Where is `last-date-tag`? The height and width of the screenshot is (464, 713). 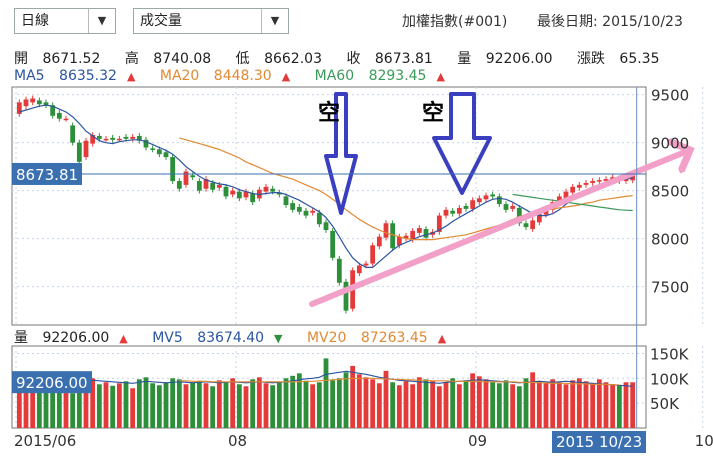 last-date-tag is located at coordinates (599, 442).